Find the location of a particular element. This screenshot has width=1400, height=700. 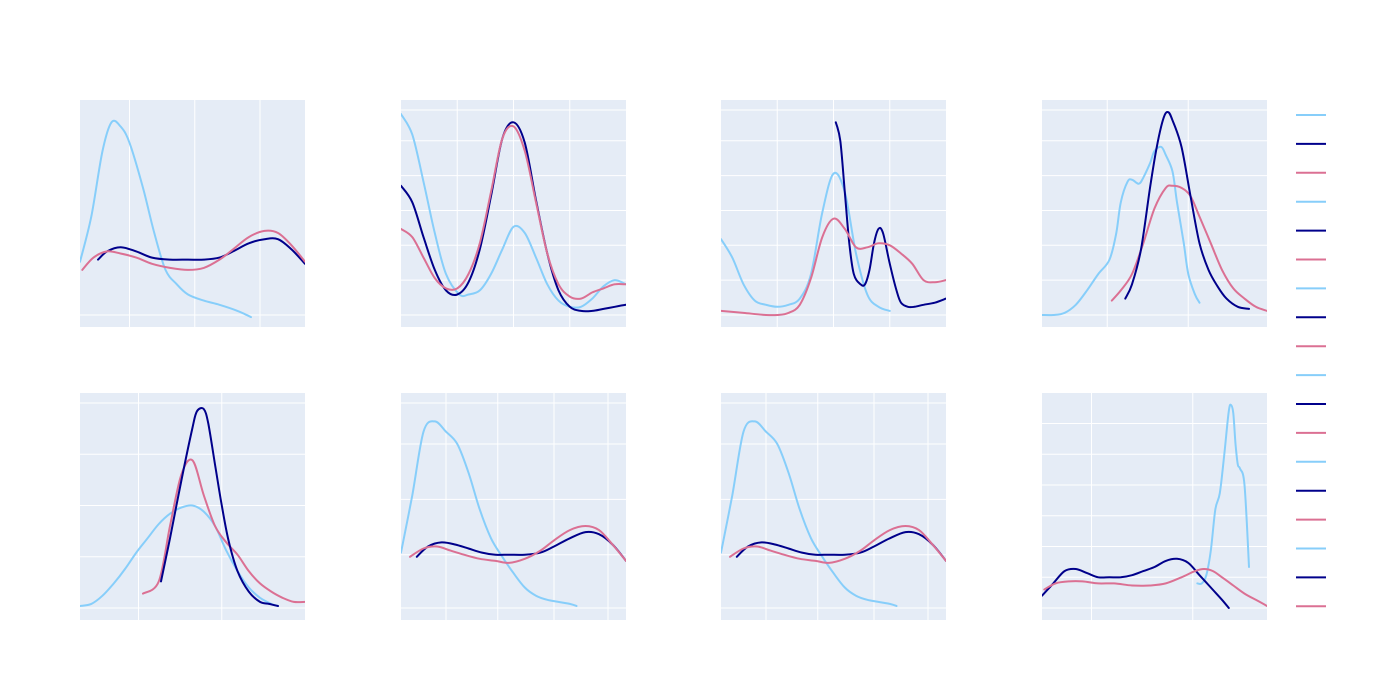

legend is located at coordinates (1311, 361).